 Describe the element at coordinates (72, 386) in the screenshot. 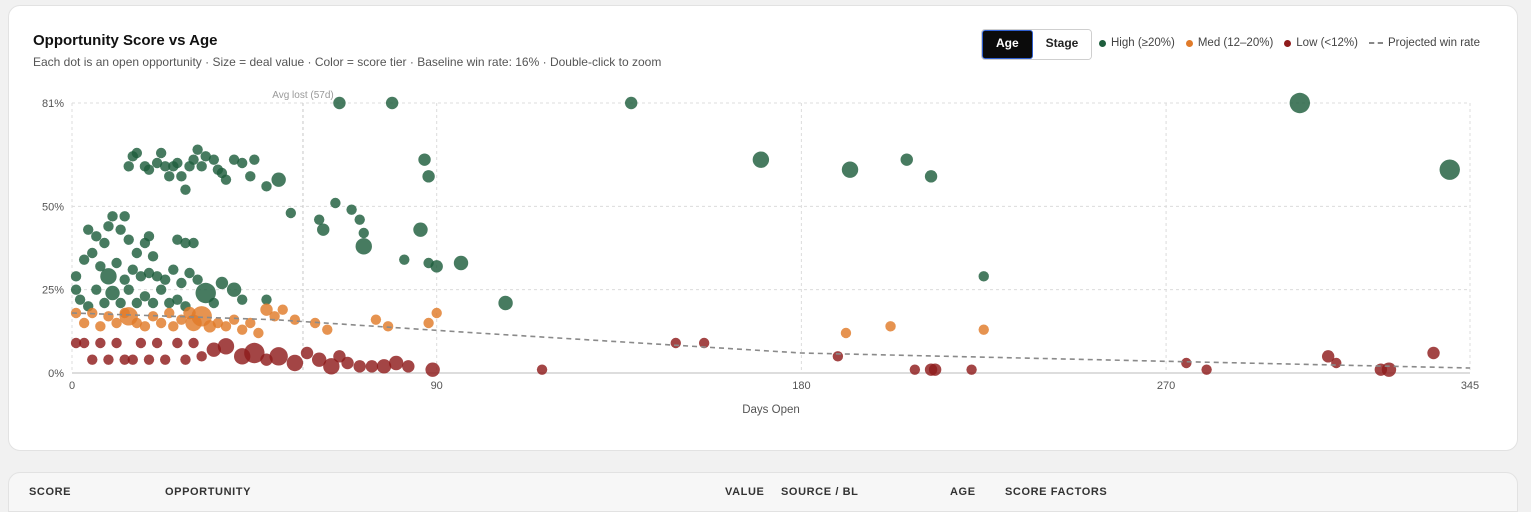

I see `x-tick-label: 0` at that location.